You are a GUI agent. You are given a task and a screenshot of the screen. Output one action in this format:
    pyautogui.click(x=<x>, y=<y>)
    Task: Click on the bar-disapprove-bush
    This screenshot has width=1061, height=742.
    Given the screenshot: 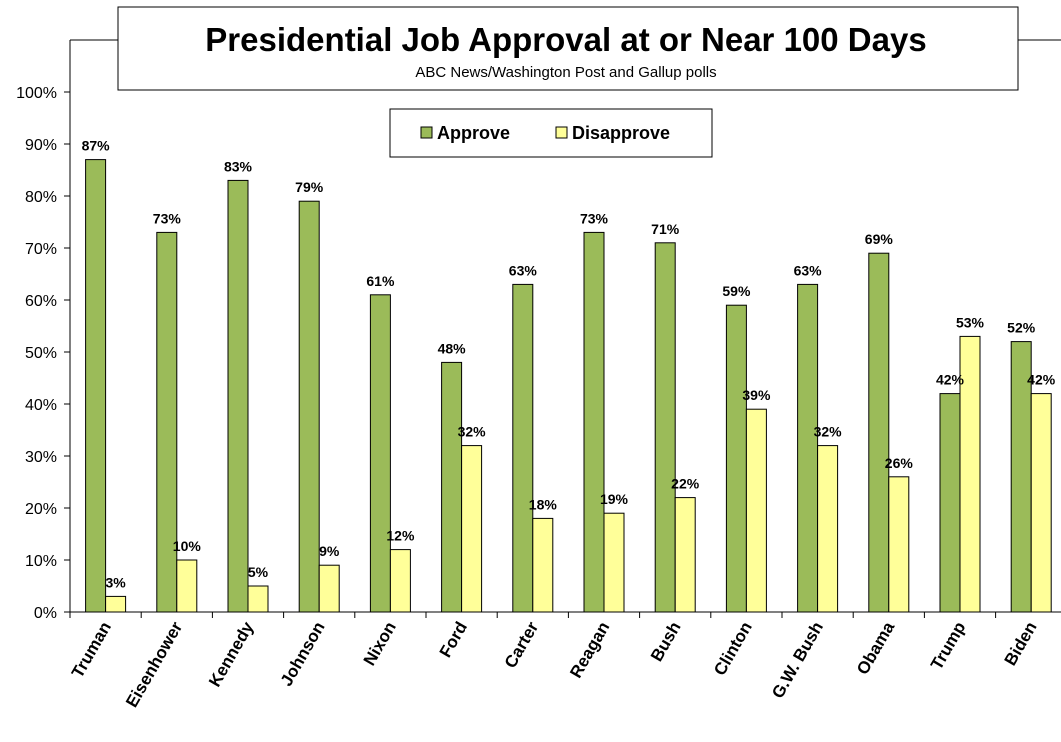 What is the action you would take?
    pyautogui.click(x=685, y=555)
    